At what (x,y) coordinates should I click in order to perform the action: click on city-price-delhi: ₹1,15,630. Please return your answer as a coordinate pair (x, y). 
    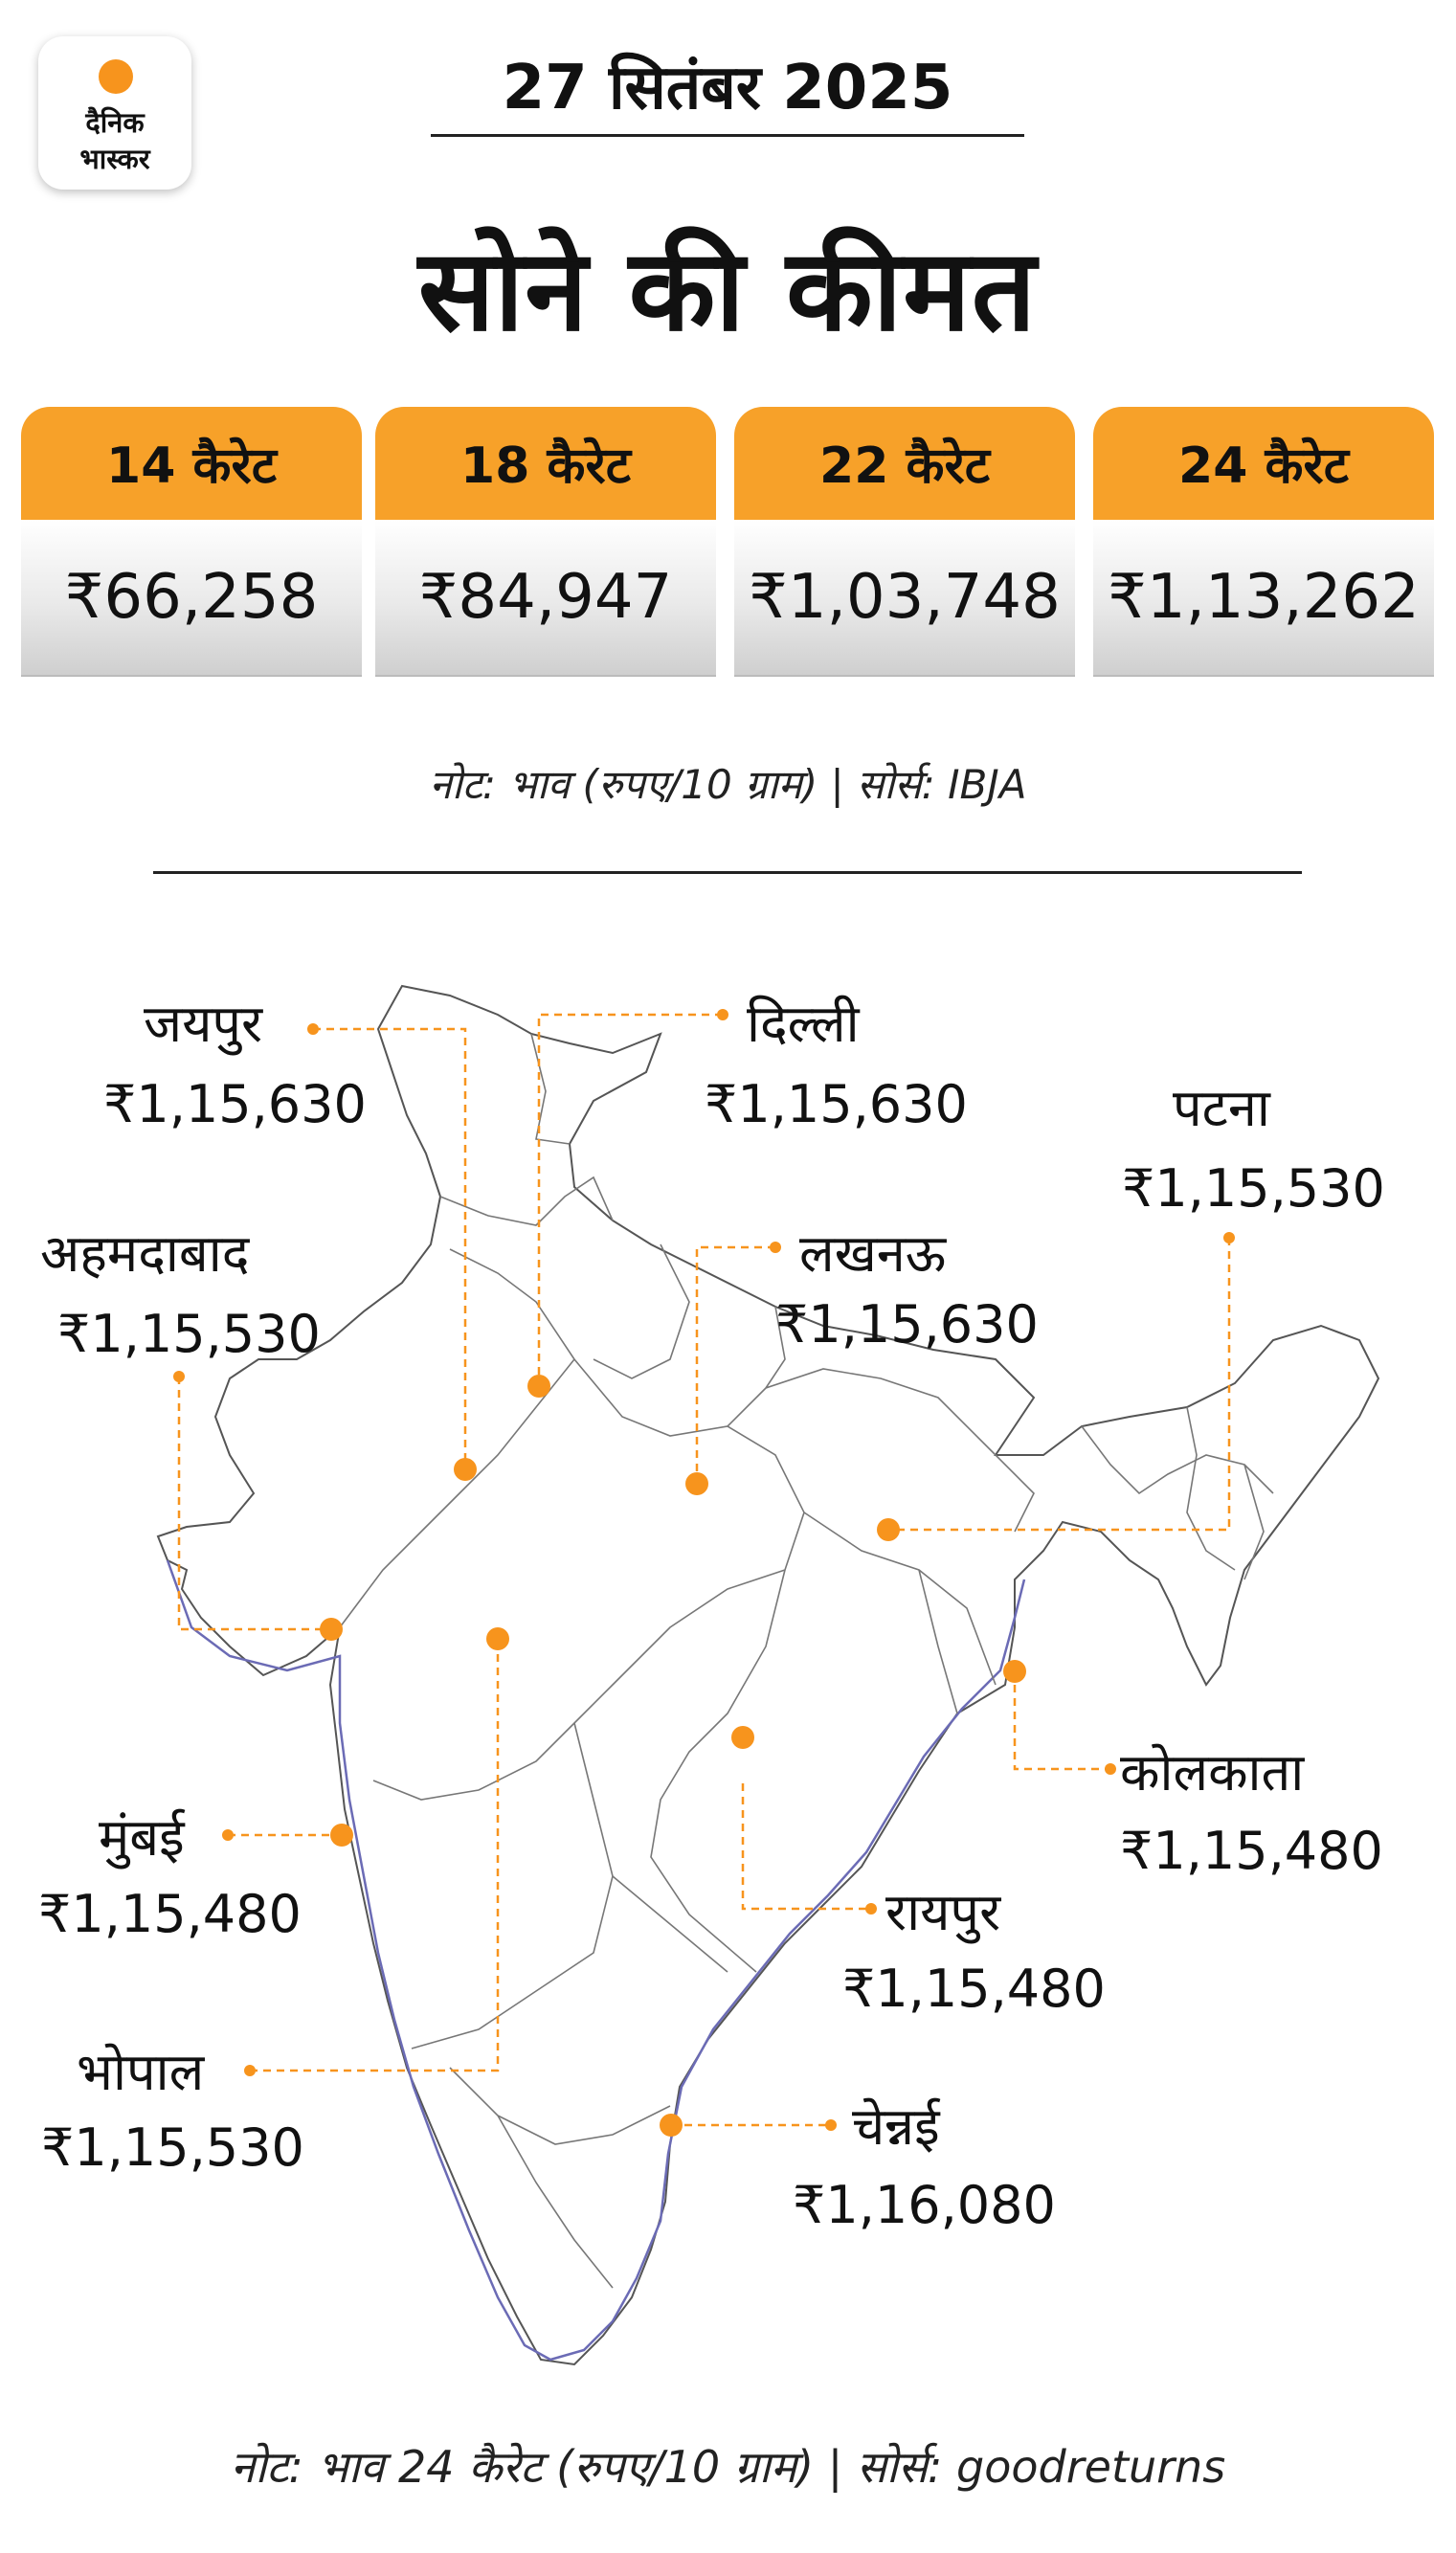
    Looking at the image, I should click on (836, 1104).